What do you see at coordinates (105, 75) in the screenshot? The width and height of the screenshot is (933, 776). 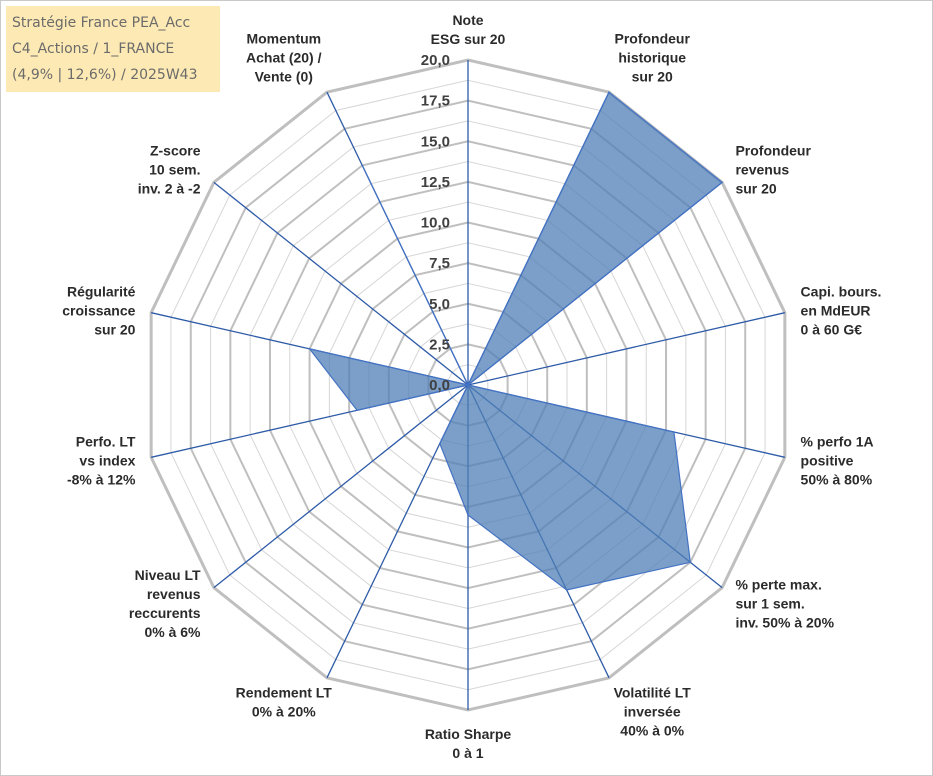 I see `title-line-stats: (4,9% | 12,6%) / 2025W43` at bounding box center [105, 75].